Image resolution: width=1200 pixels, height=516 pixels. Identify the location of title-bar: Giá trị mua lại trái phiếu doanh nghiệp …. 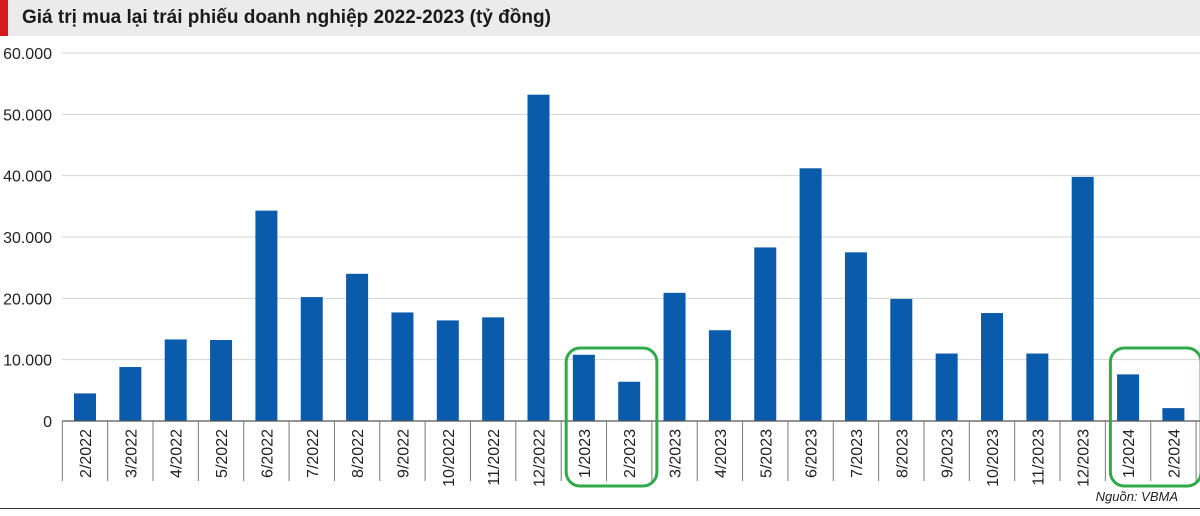
(600, 18).